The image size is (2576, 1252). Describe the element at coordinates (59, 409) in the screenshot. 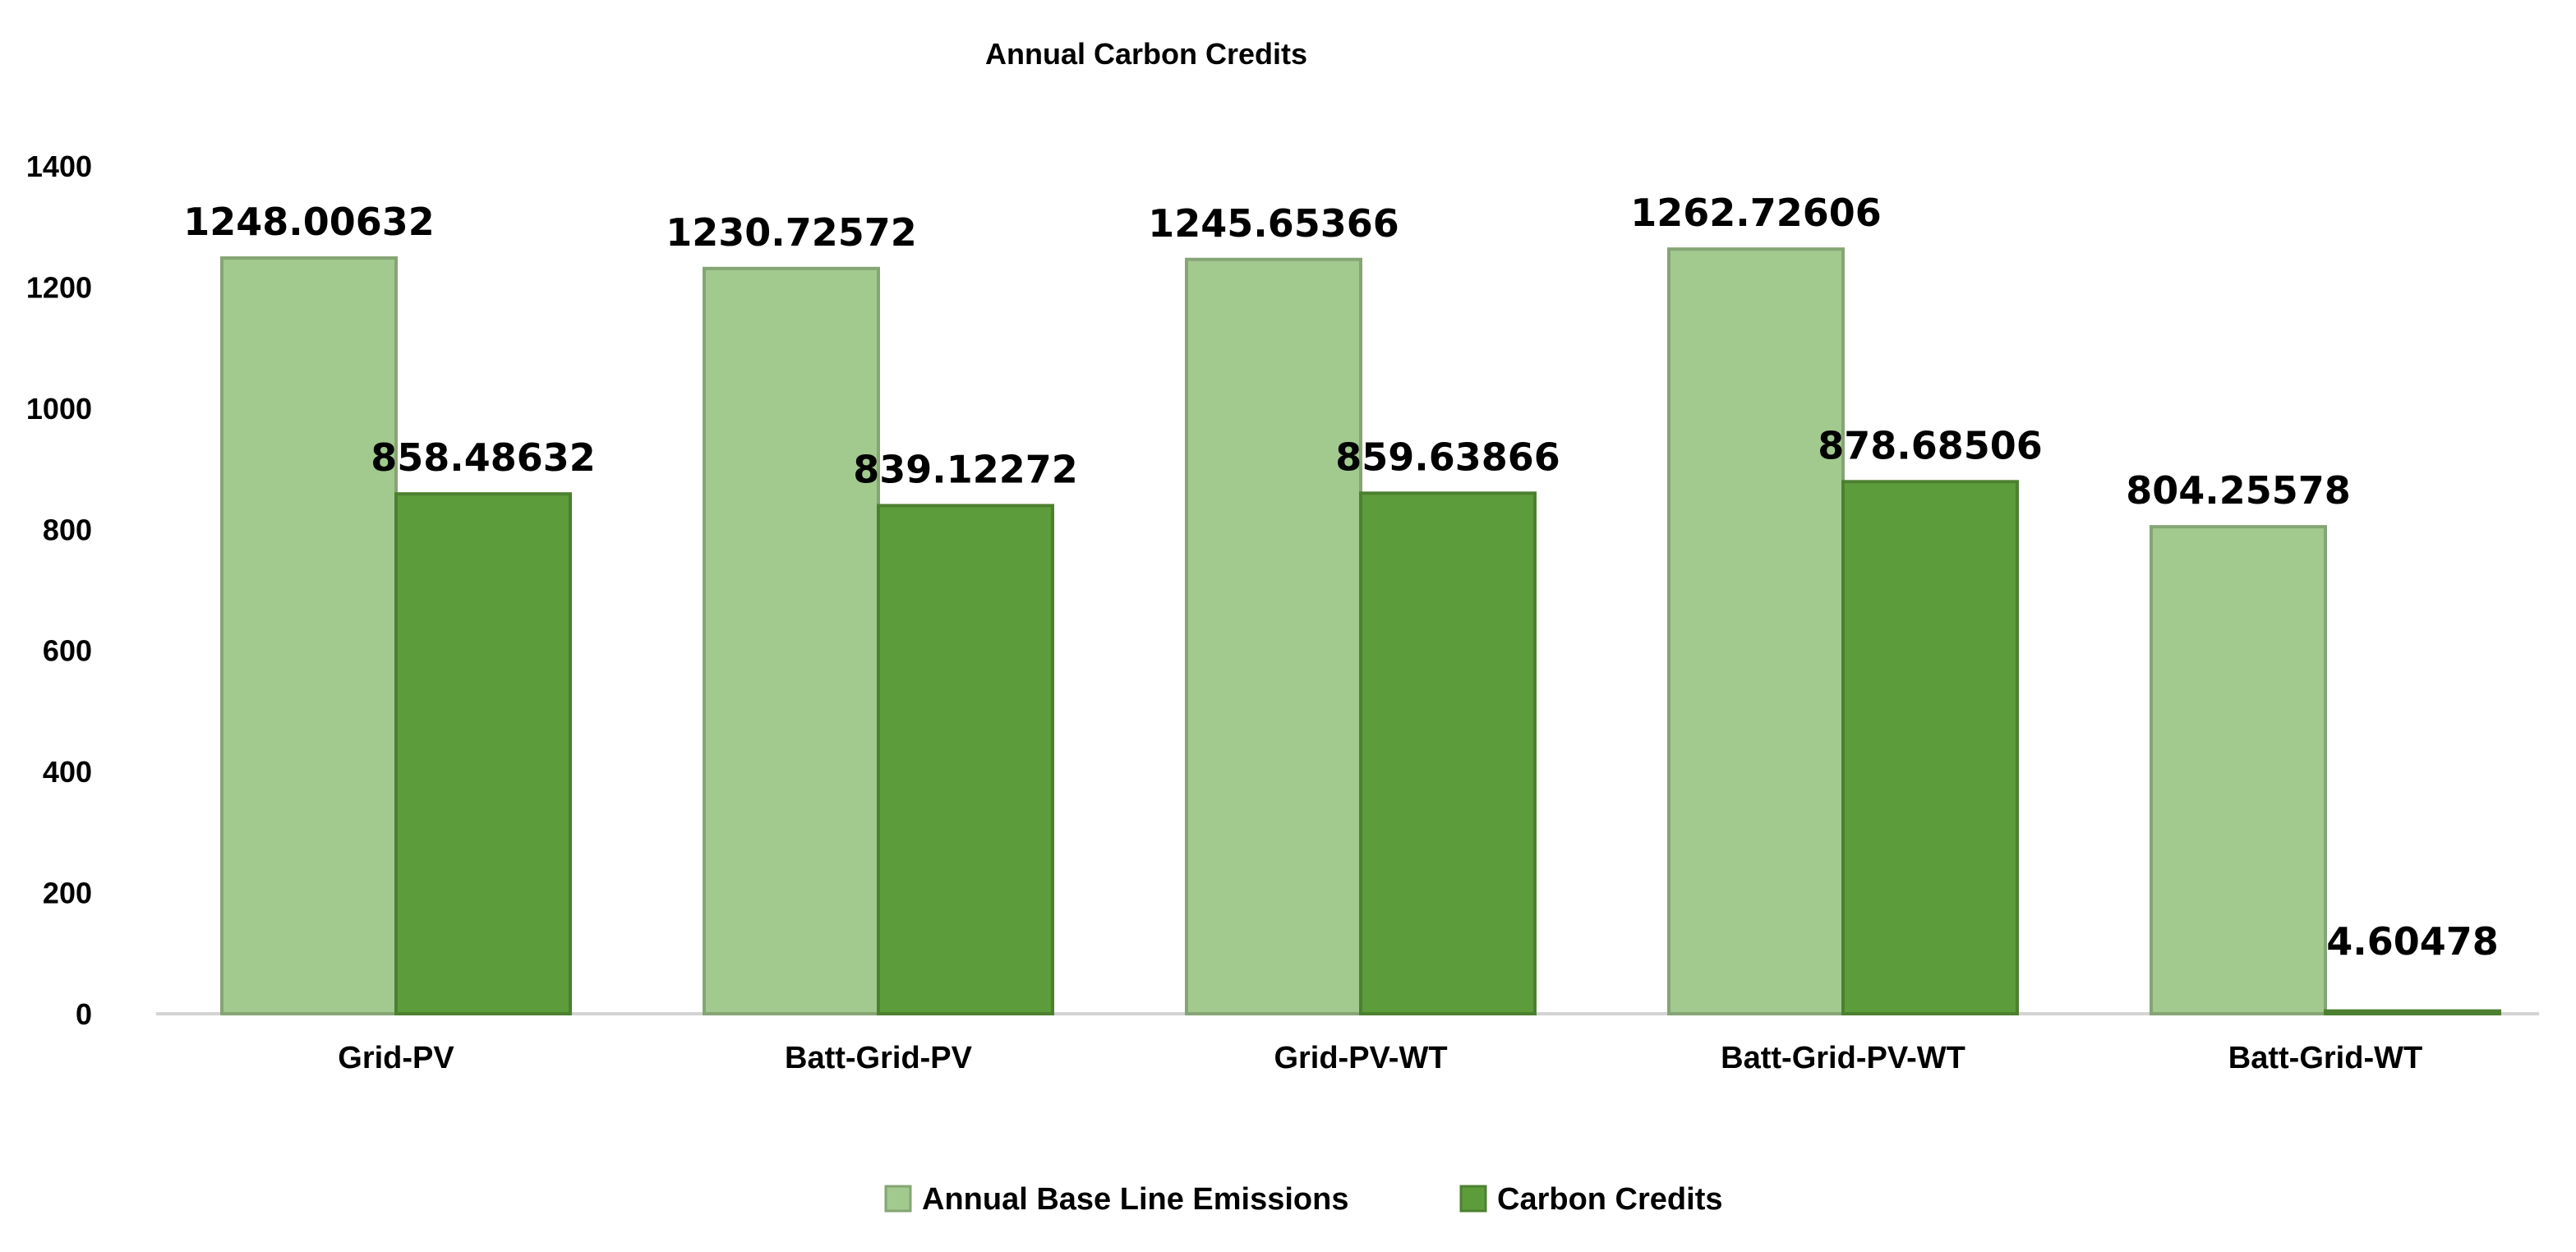

I see `y-tick-label: 1000` at that location.